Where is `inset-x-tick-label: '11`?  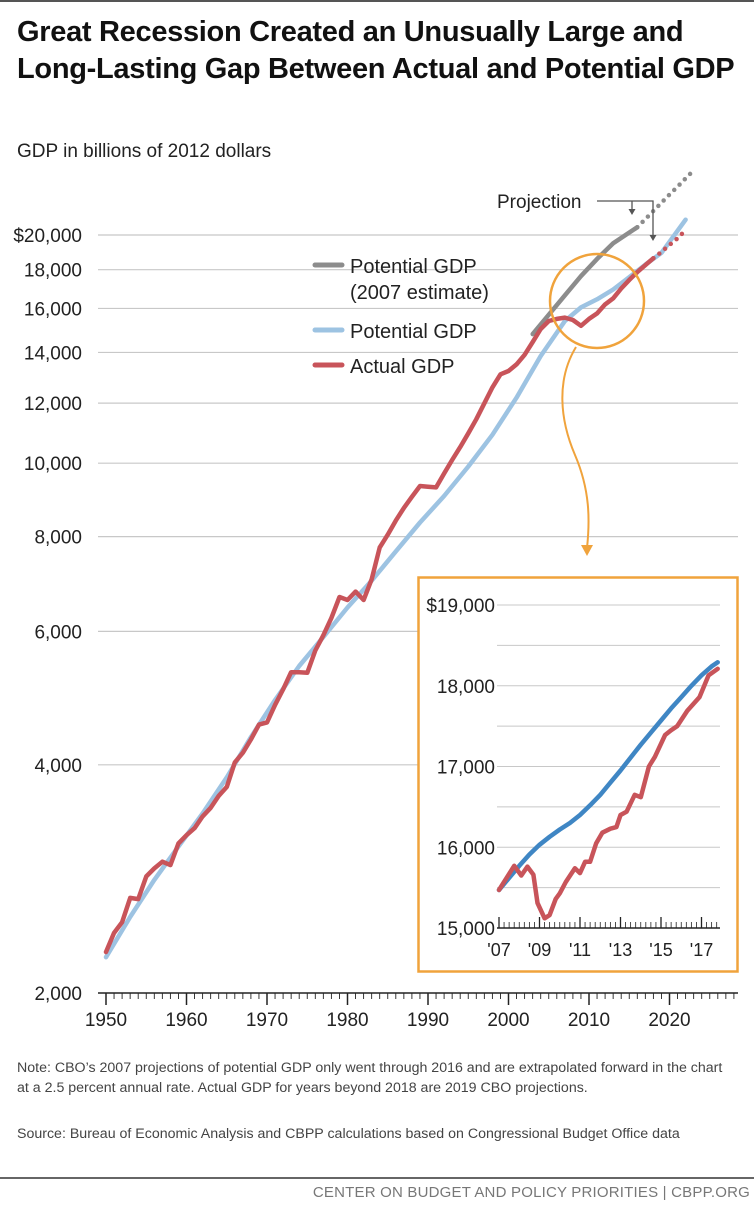
inset-x-tick-label: '11 is located at coordinates (580, 950).